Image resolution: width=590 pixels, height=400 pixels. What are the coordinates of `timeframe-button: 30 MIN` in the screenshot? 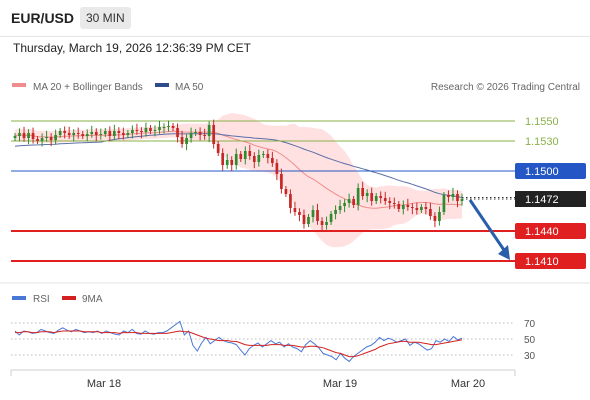 It's located at (105, 18).